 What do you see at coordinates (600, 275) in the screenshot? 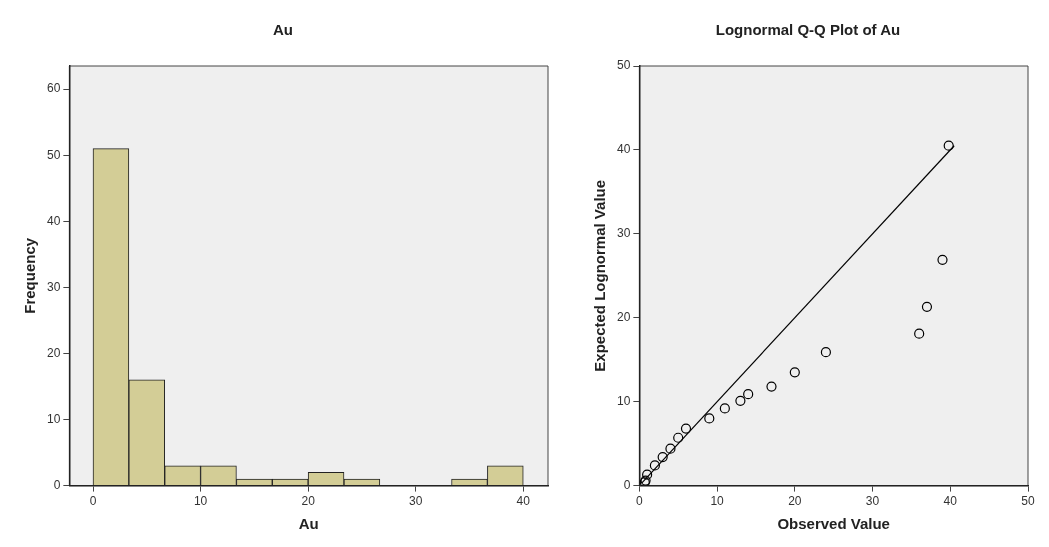
I see `y-axis-title: Expected Lognormal Value` at bounding box center [600, 275].